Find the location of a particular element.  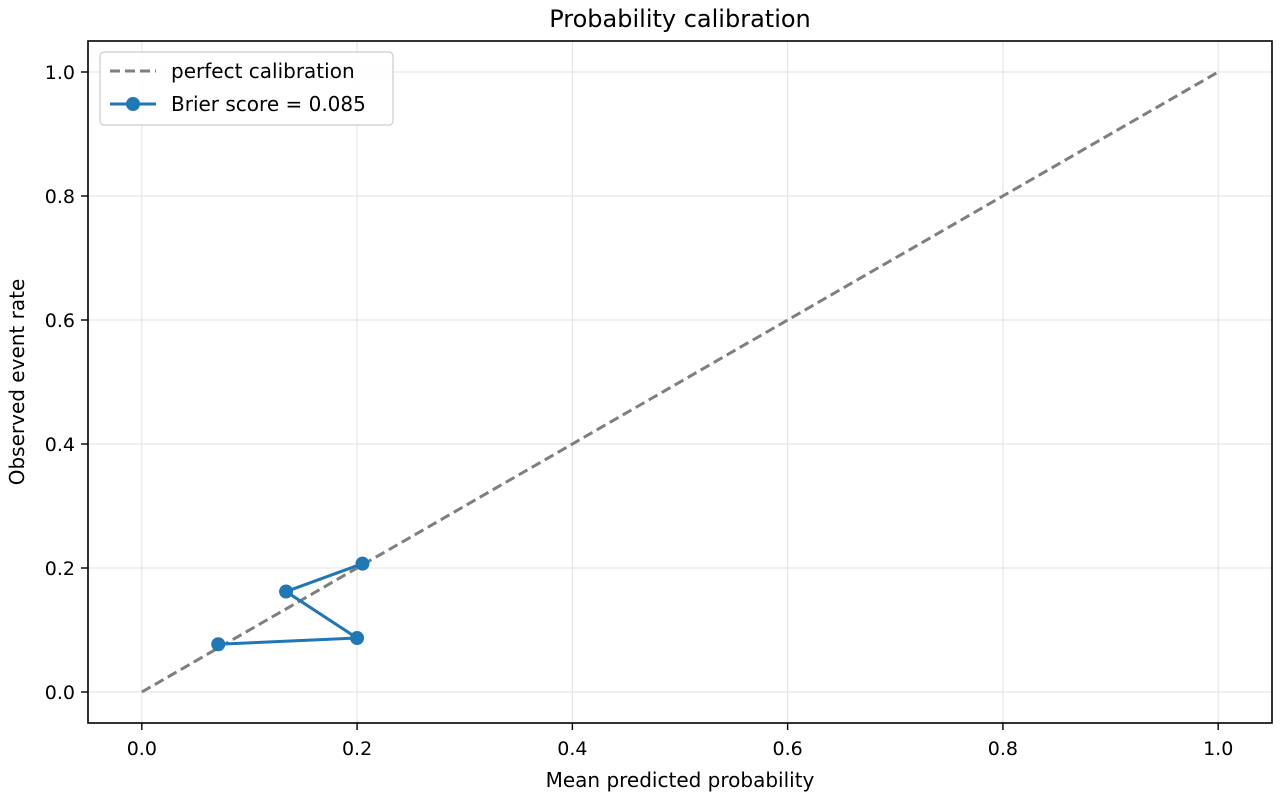

y-tick-label: 0.4 is located at coordinates (60, 445).